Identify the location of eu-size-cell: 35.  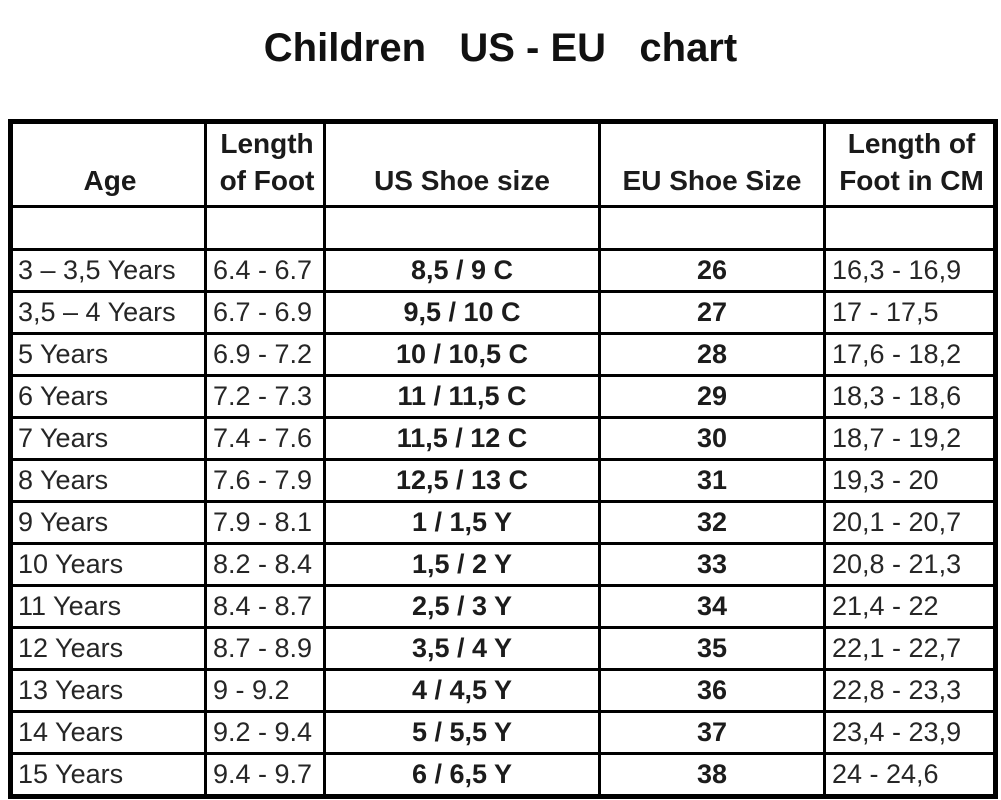
(712, 648).